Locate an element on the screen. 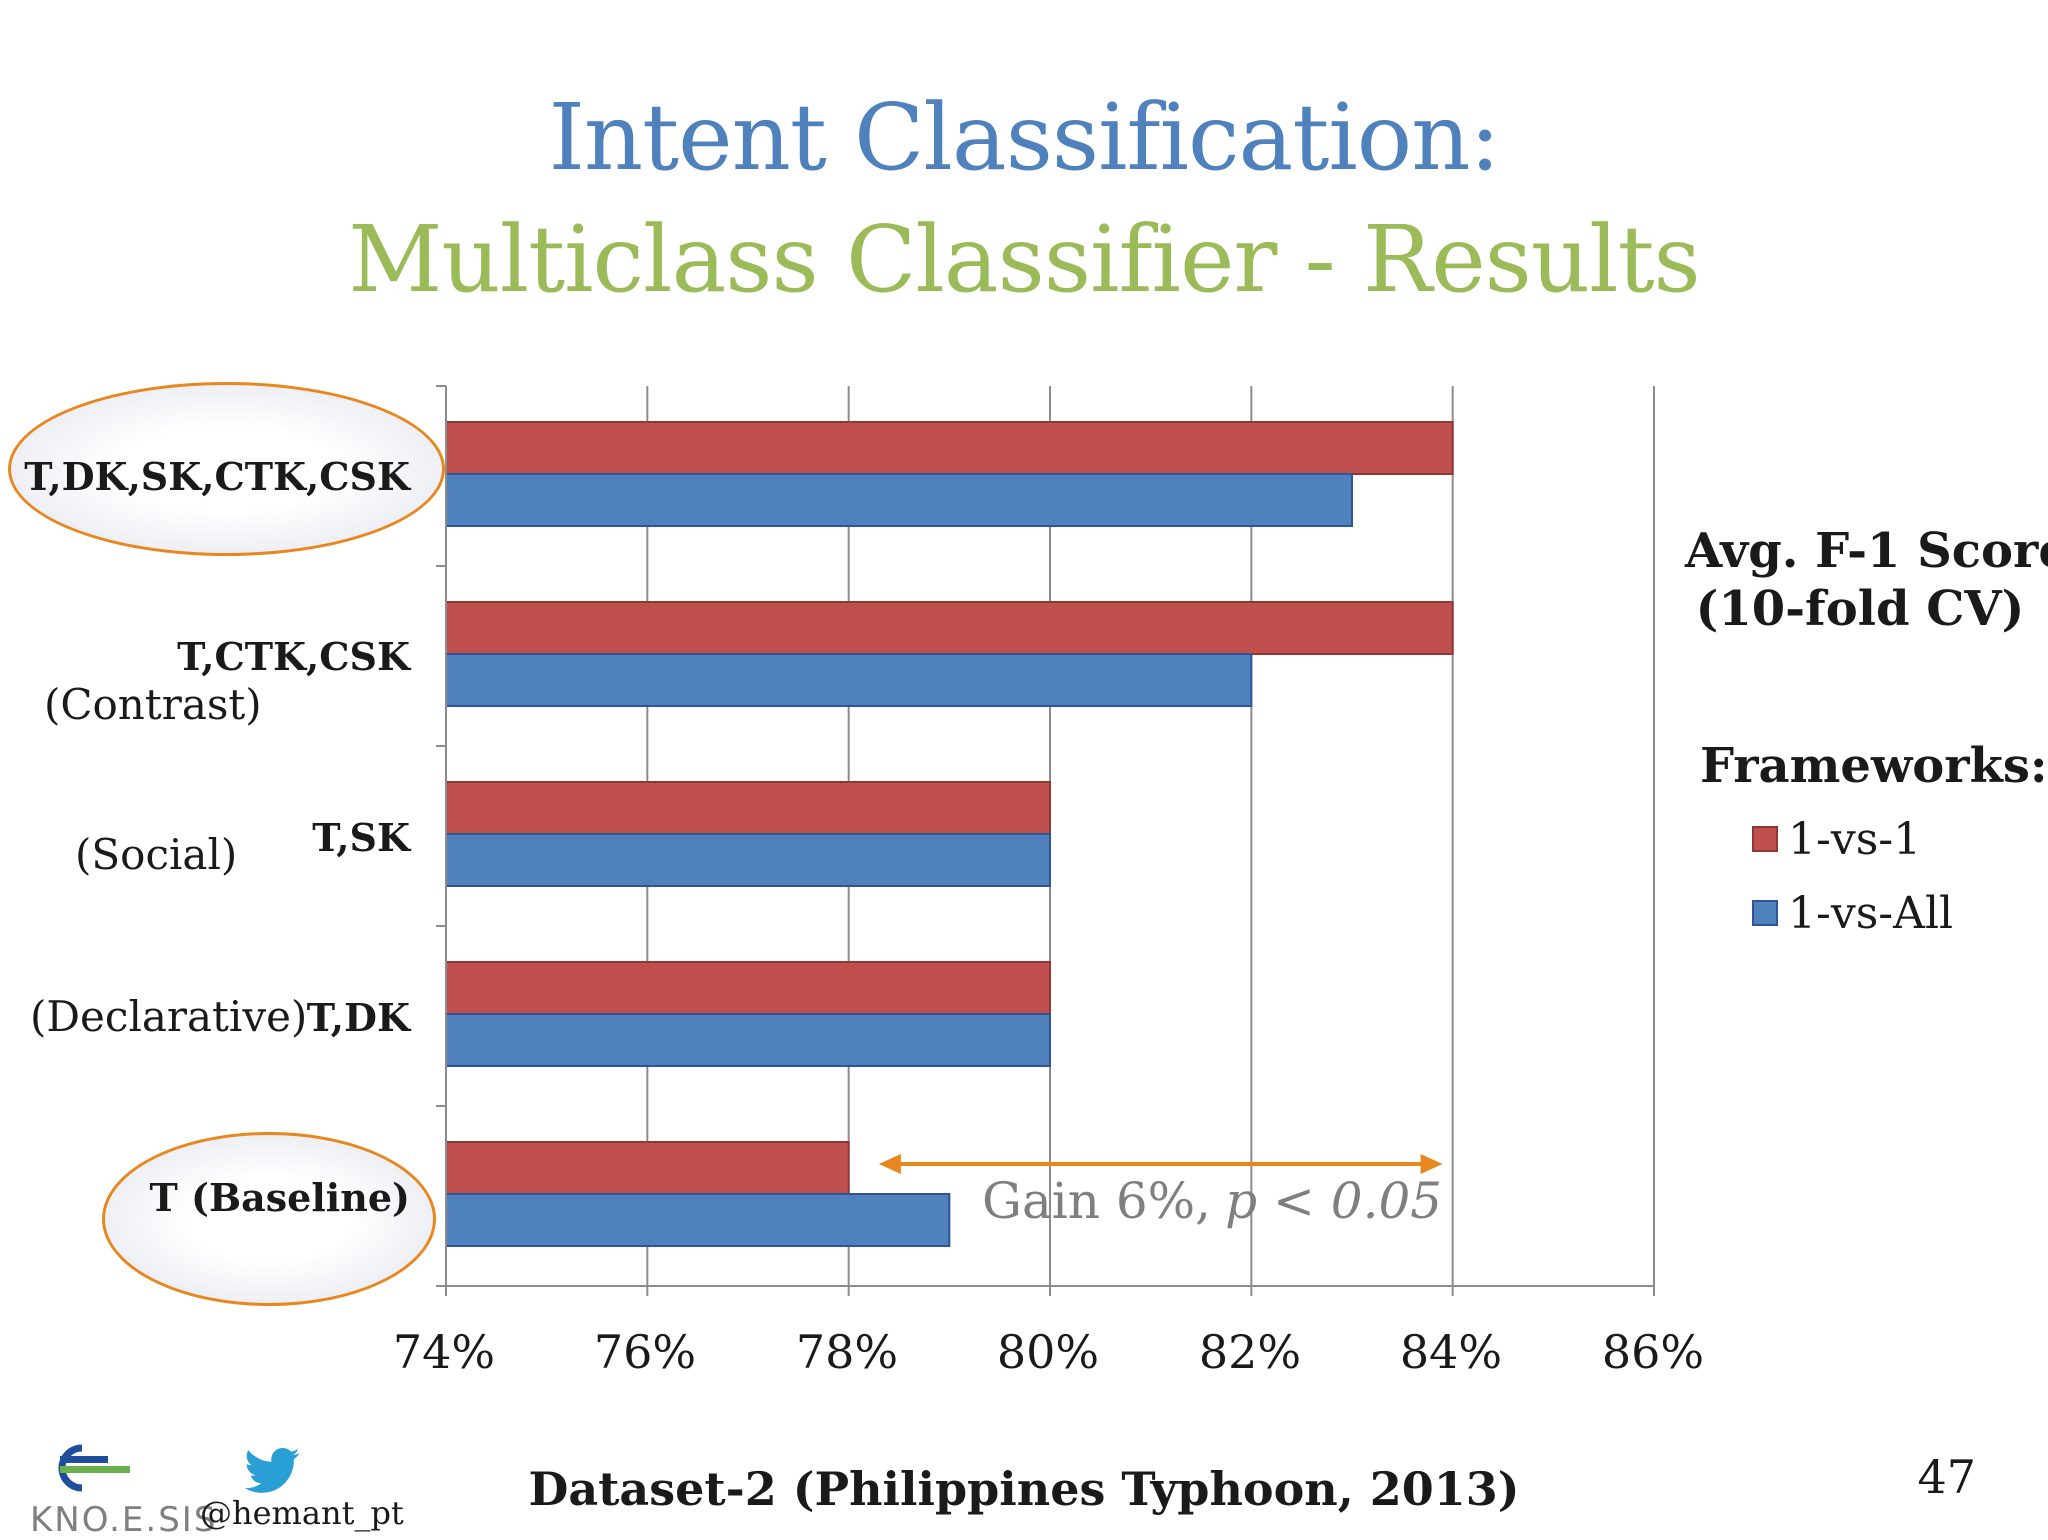  gain-arrow is located at coordinates (1160, 1164).